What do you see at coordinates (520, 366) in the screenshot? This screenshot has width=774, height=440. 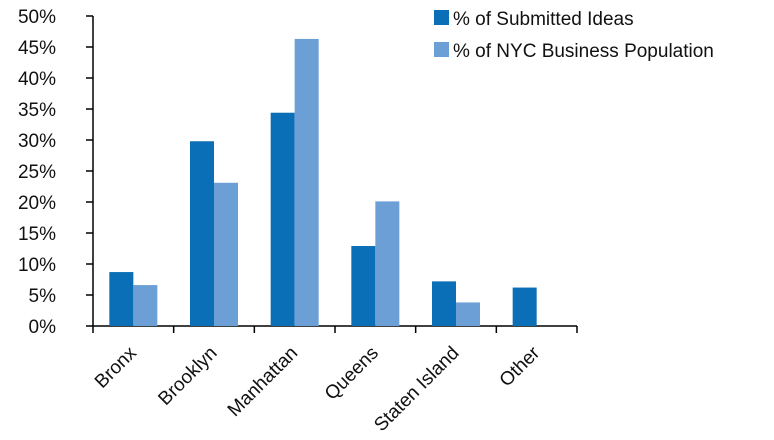 I see `x-category-label: Other` at bounding box center [520, 366].